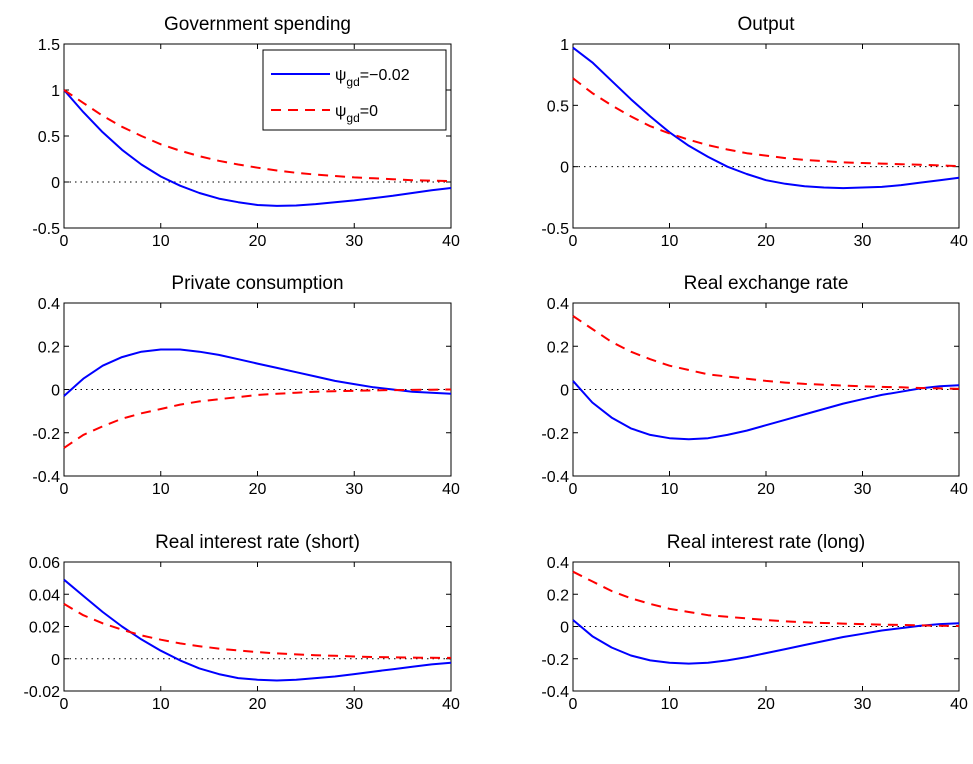 Image resolution: width=973 pixels, height=764 pixels. Describe the element at coordinates (49, 45) in the screenshot. I see `y-tick-label: 1.5` at that location.